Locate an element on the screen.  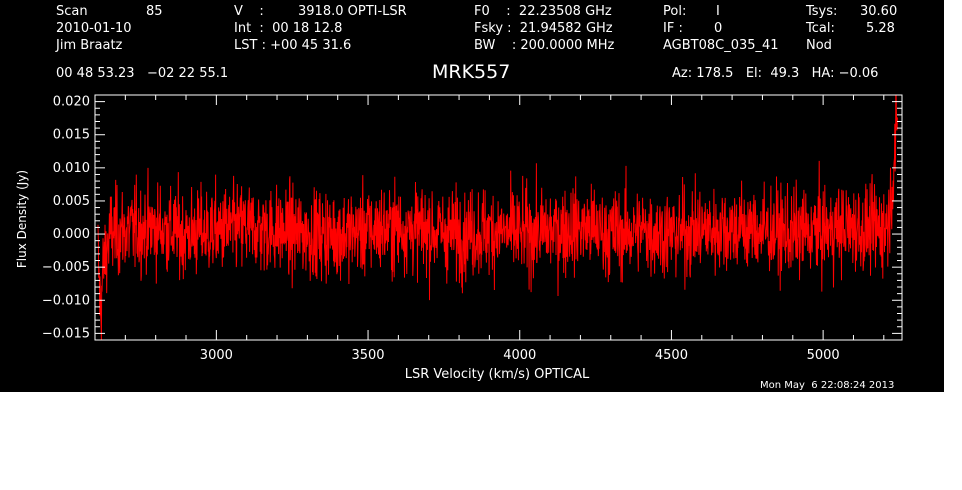
if-value: 0 is located at coordinates (718, 28).